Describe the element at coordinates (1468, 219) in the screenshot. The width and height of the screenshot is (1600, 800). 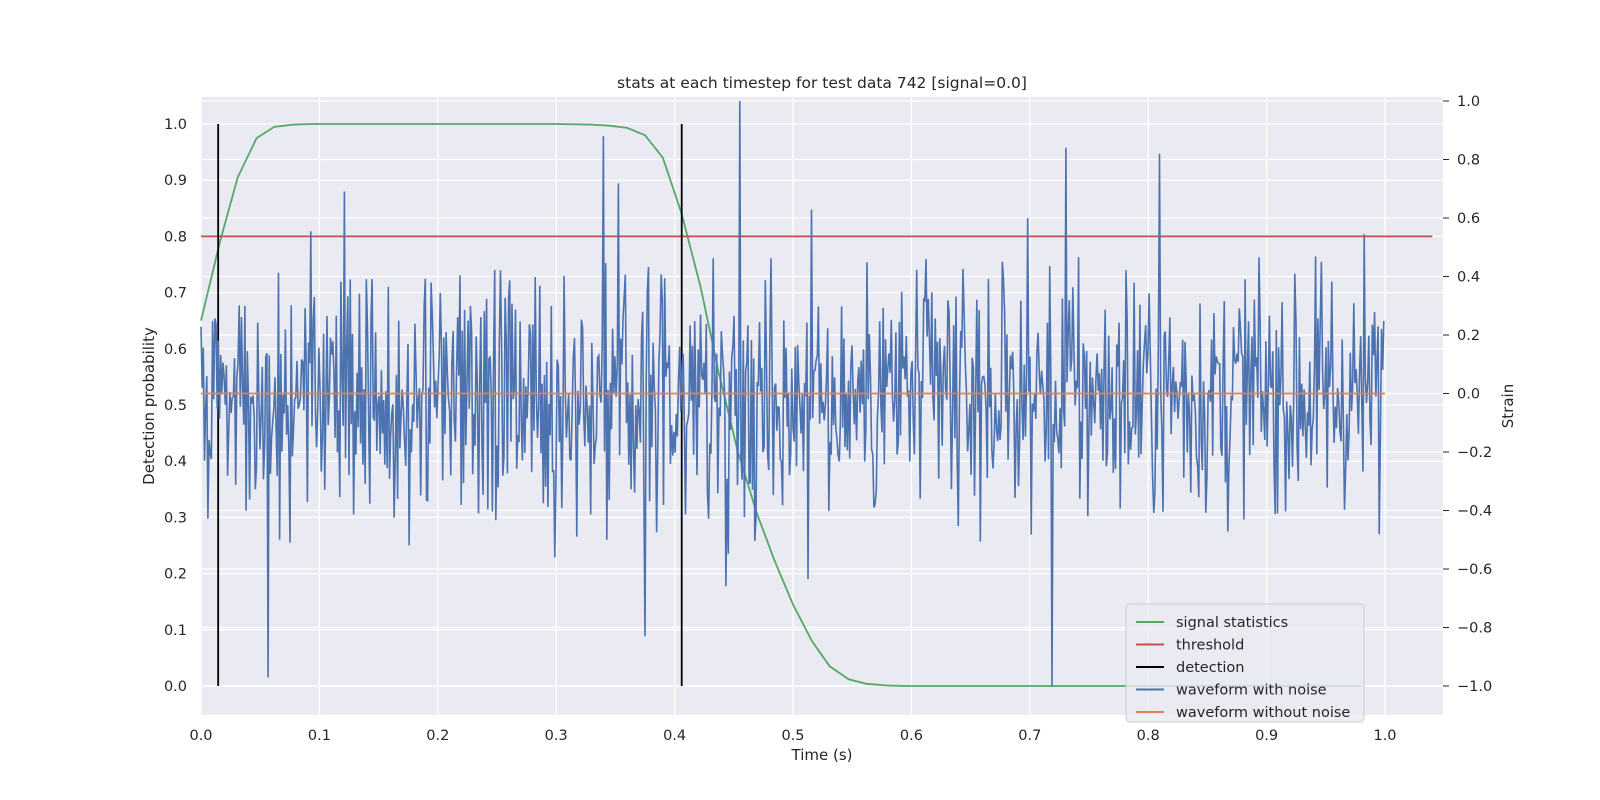
I see `y2-tick-label: 0.6` at that location.